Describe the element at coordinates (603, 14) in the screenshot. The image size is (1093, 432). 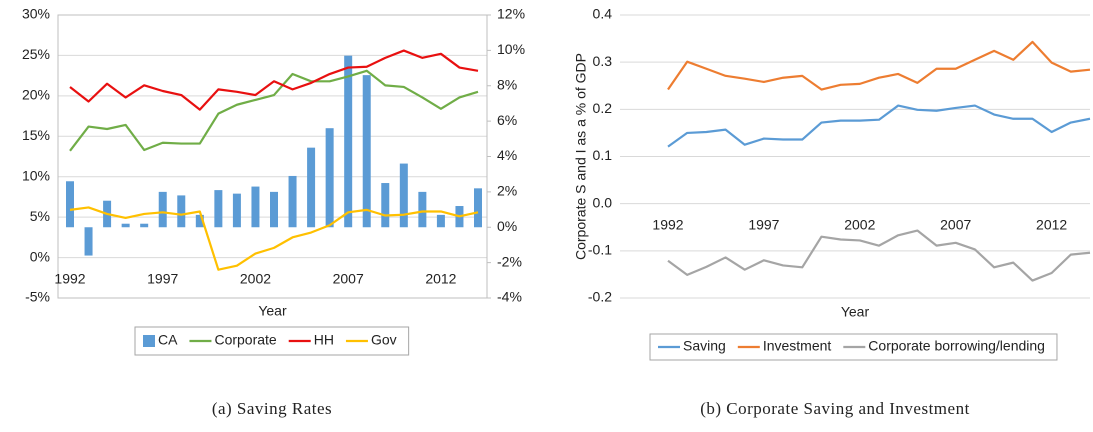
I see `y-tick-label: 0.4` at that location.